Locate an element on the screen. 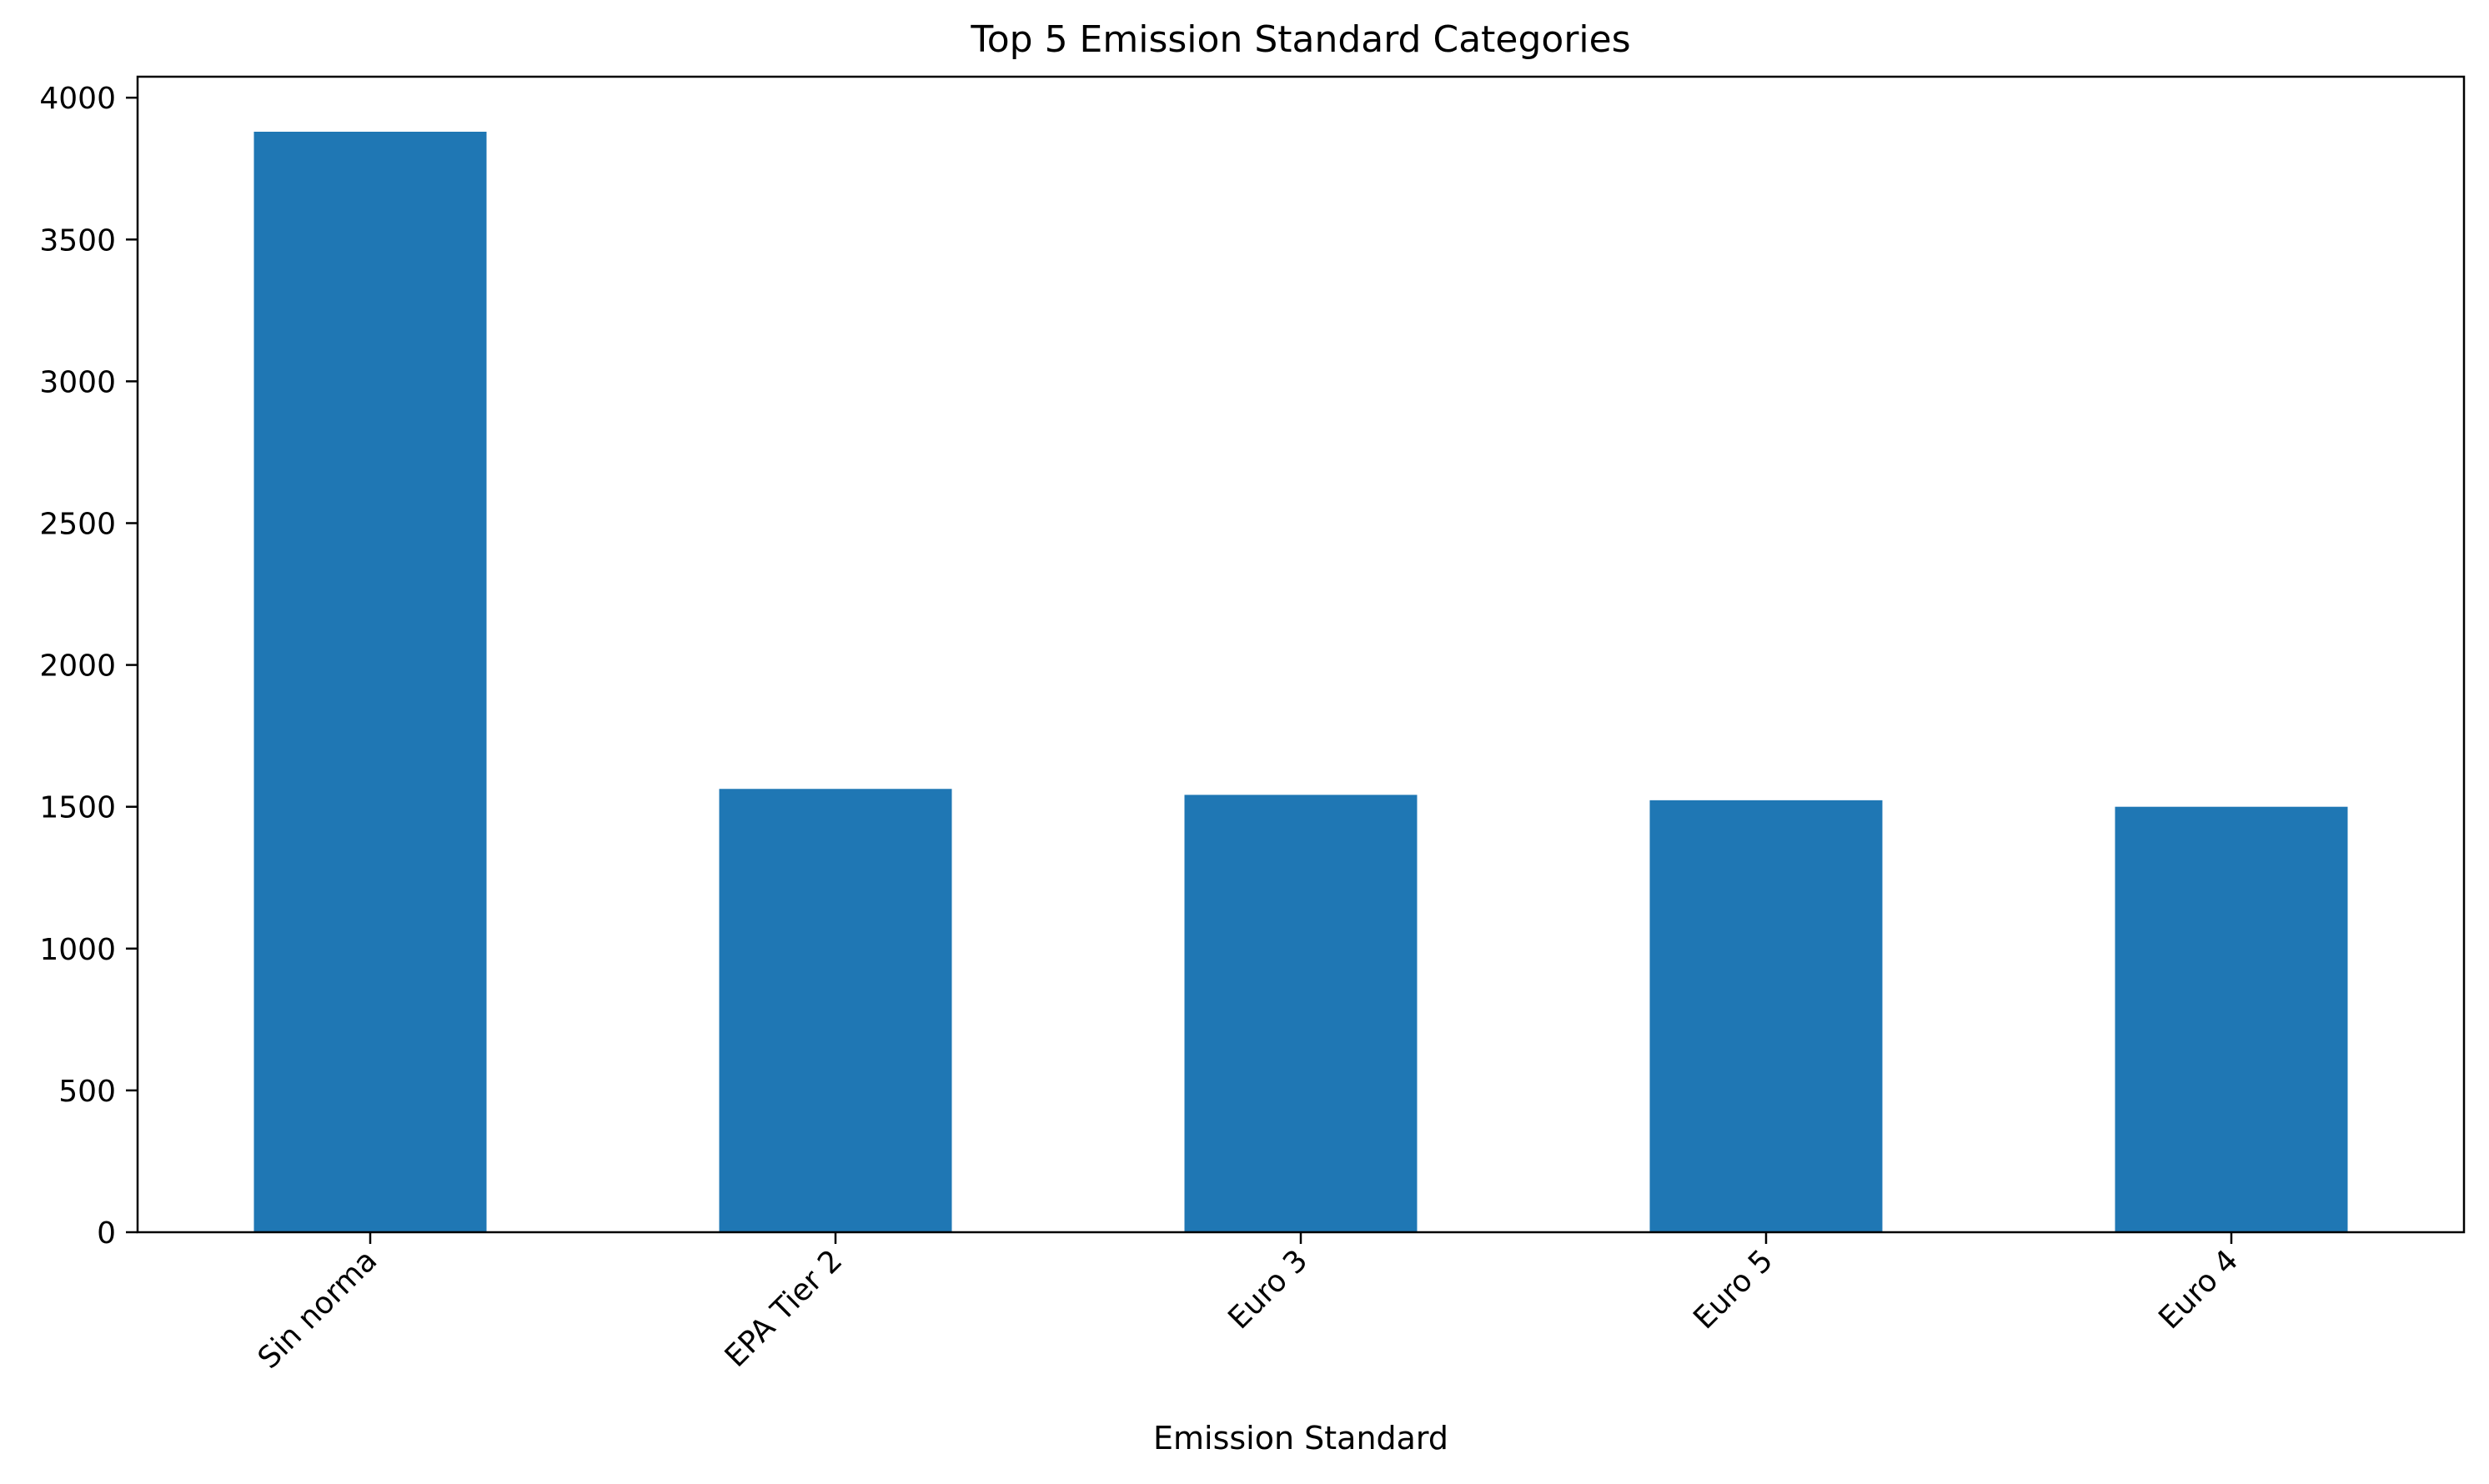 The height and width of the screenshot is (1484, 2489). y-tick-label: 500 is located at coordinates (87, 1092).